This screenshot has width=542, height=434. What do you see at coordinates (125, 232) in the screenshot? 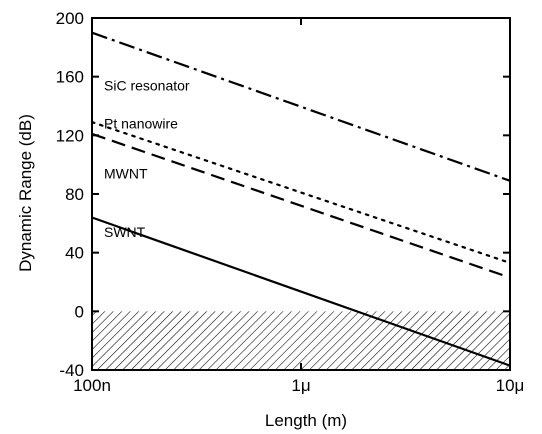
I see `series-label-swnt: SWNT` at bounding box center [125, 232].